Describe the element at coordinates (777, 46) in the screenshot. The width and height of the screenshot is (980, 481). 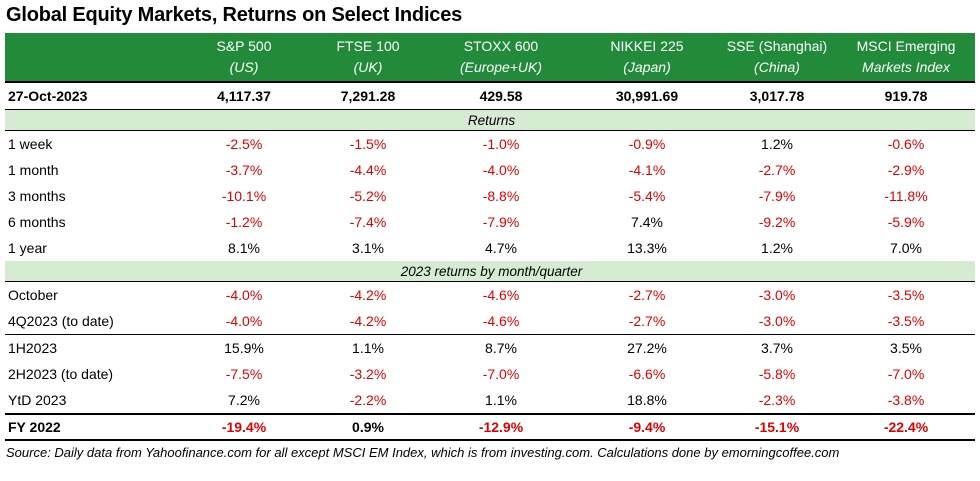
I see `col-name: SSE (Shanghai)` at that location.